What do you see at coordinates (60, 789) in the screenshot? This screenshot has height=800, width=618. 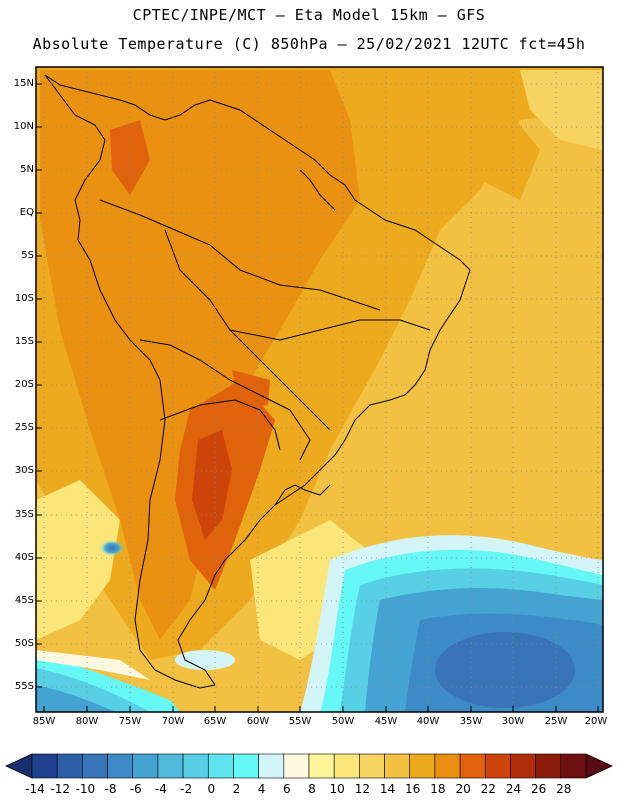 I see `colorbar-label: -12` at bounding box center [60, 789].